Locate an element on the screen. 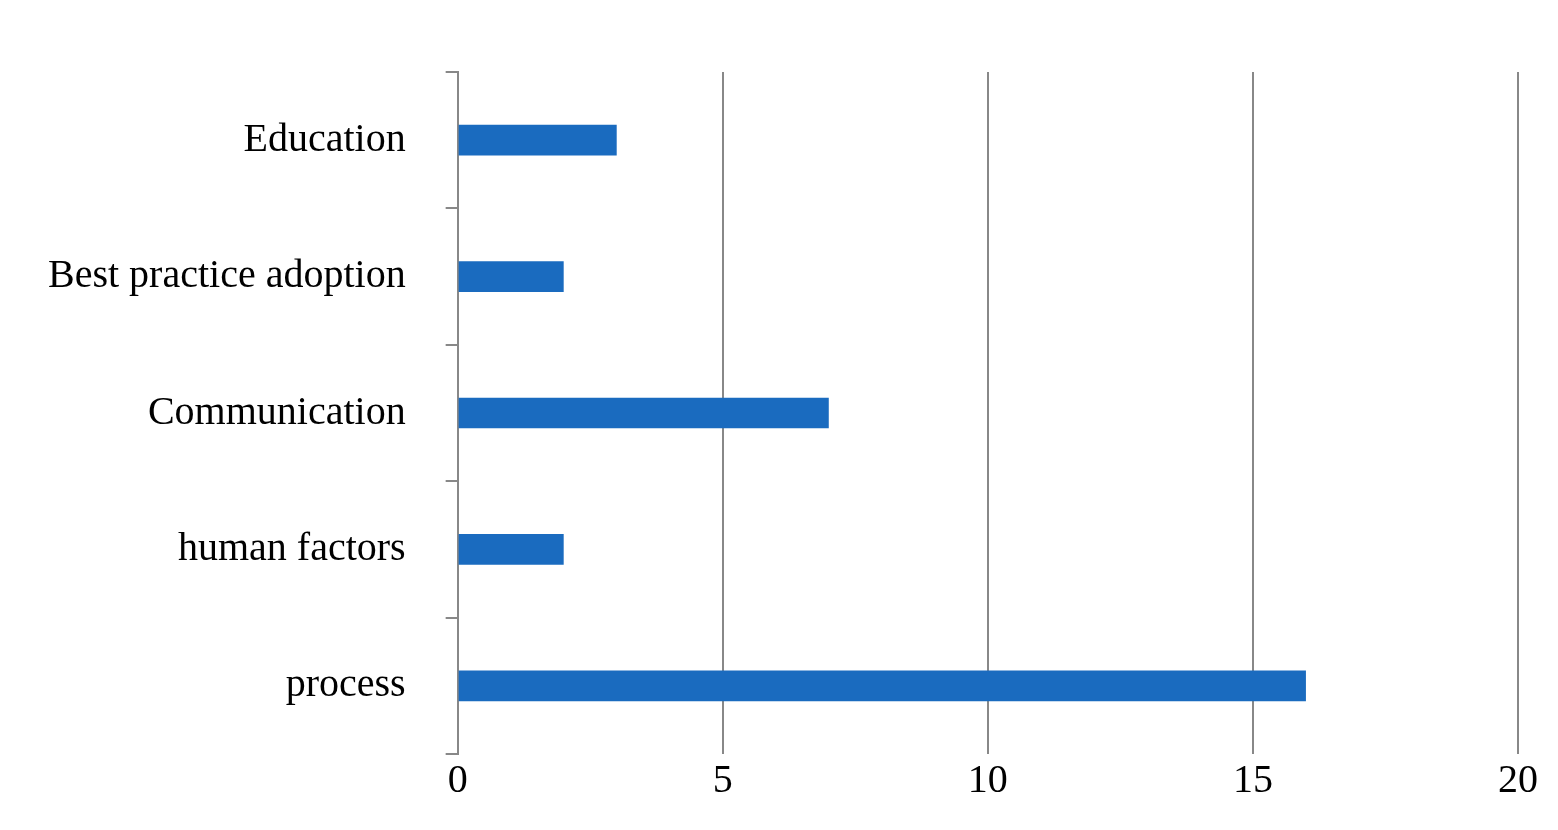 This screenshot has height=830, width=1558. y-tick-label: process is located at coordinates (345, 683).